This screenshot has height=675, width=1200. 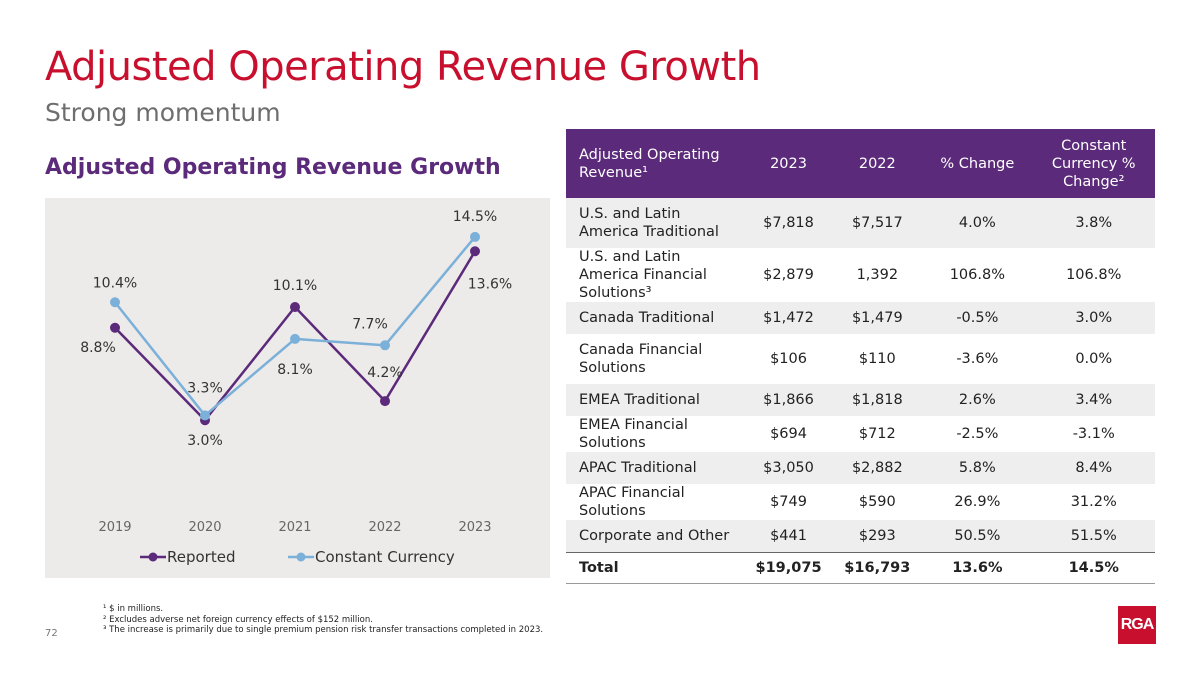 I want to click on legend-label: Constant Currency, so click(x=385, y=557).